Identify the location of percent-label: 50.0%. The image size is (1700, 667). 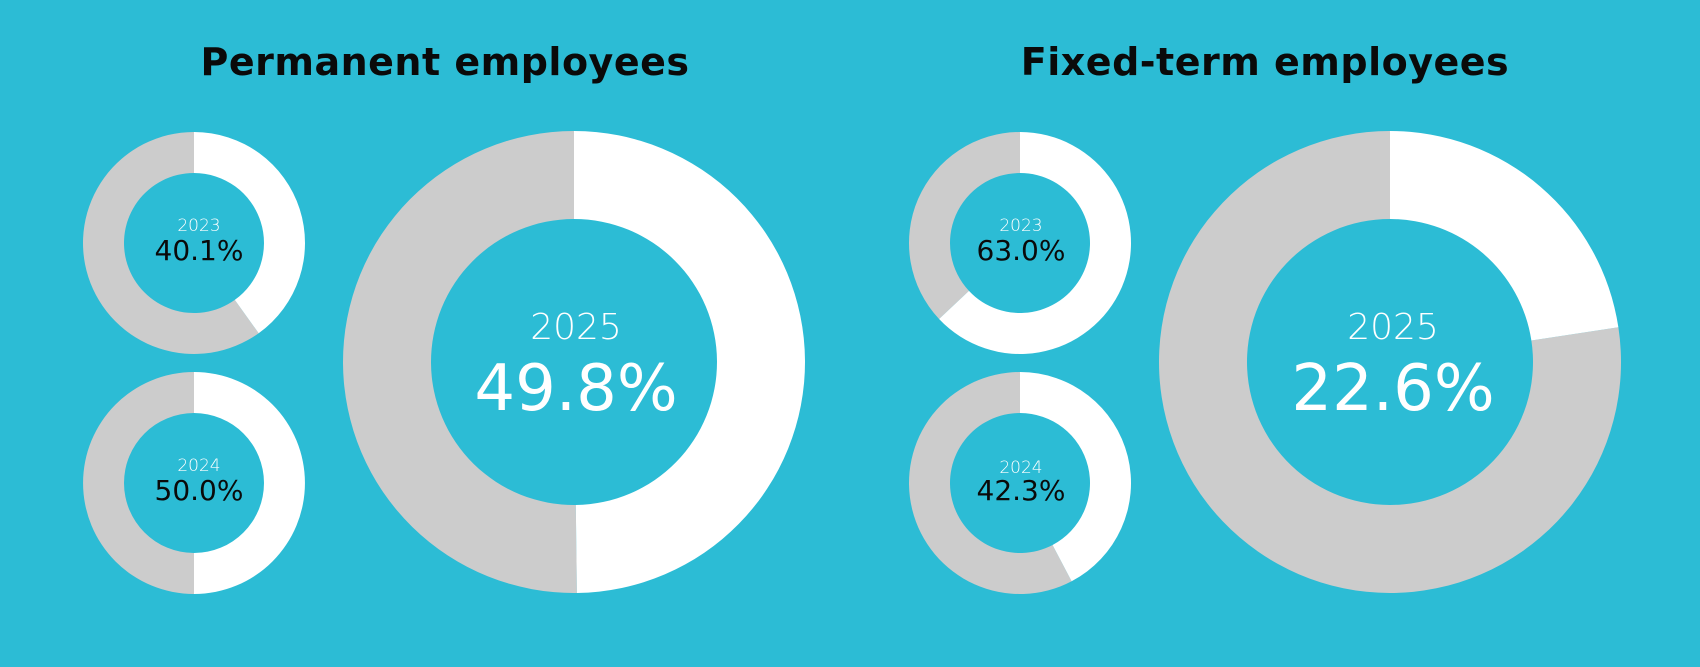
(199, 490).